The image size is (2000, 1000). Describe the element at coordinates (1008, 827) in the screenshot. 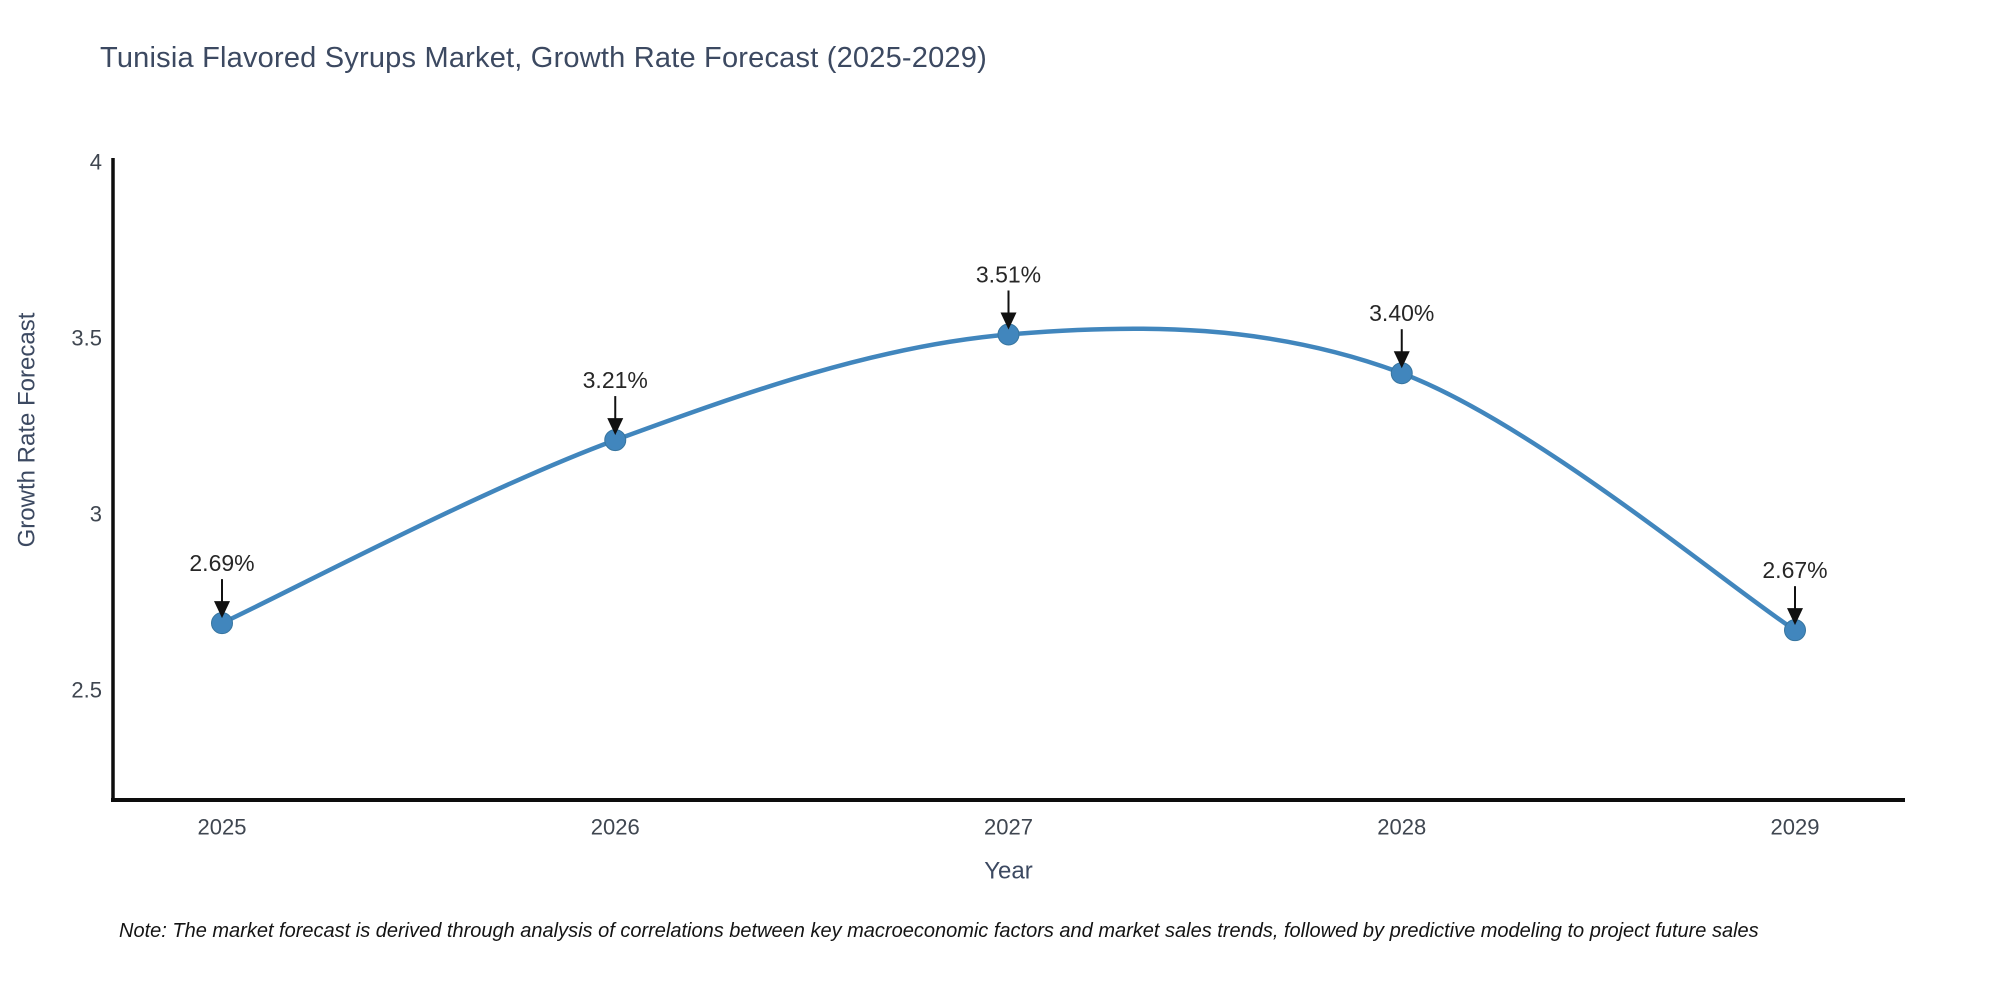

I see `x-tick-label: 2027` at that location.